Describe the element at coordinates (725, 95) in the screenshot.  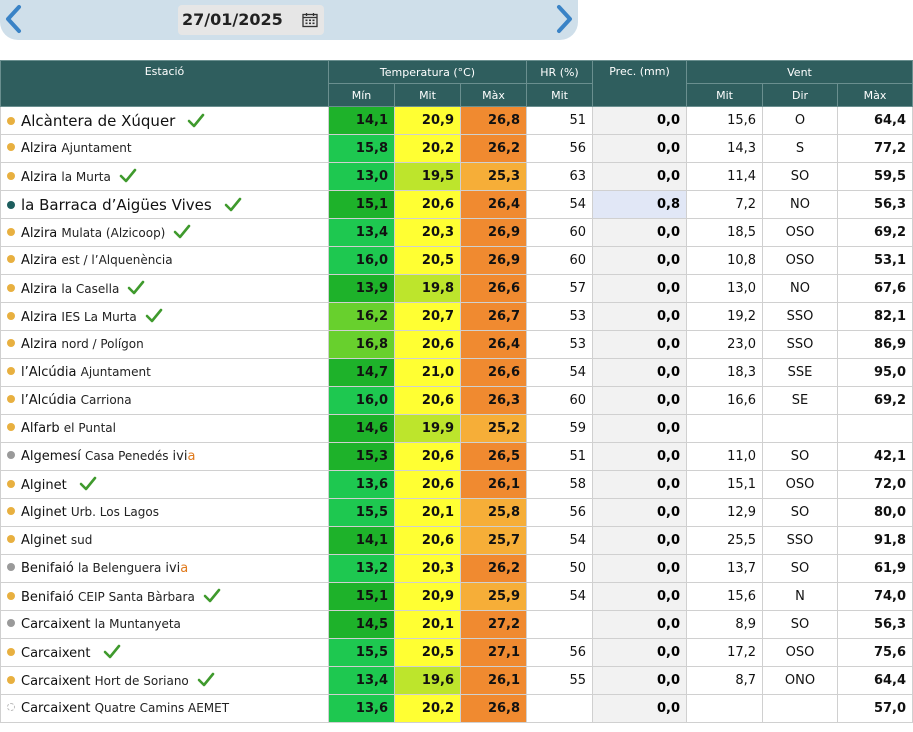
I see `header-wind-mit: Mit` at that location.